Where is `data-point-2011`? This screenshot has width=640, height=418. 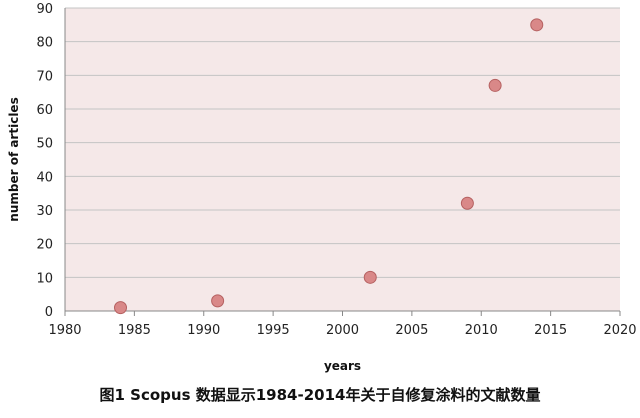
data-point-2011 is located at coordinates (495, 85).